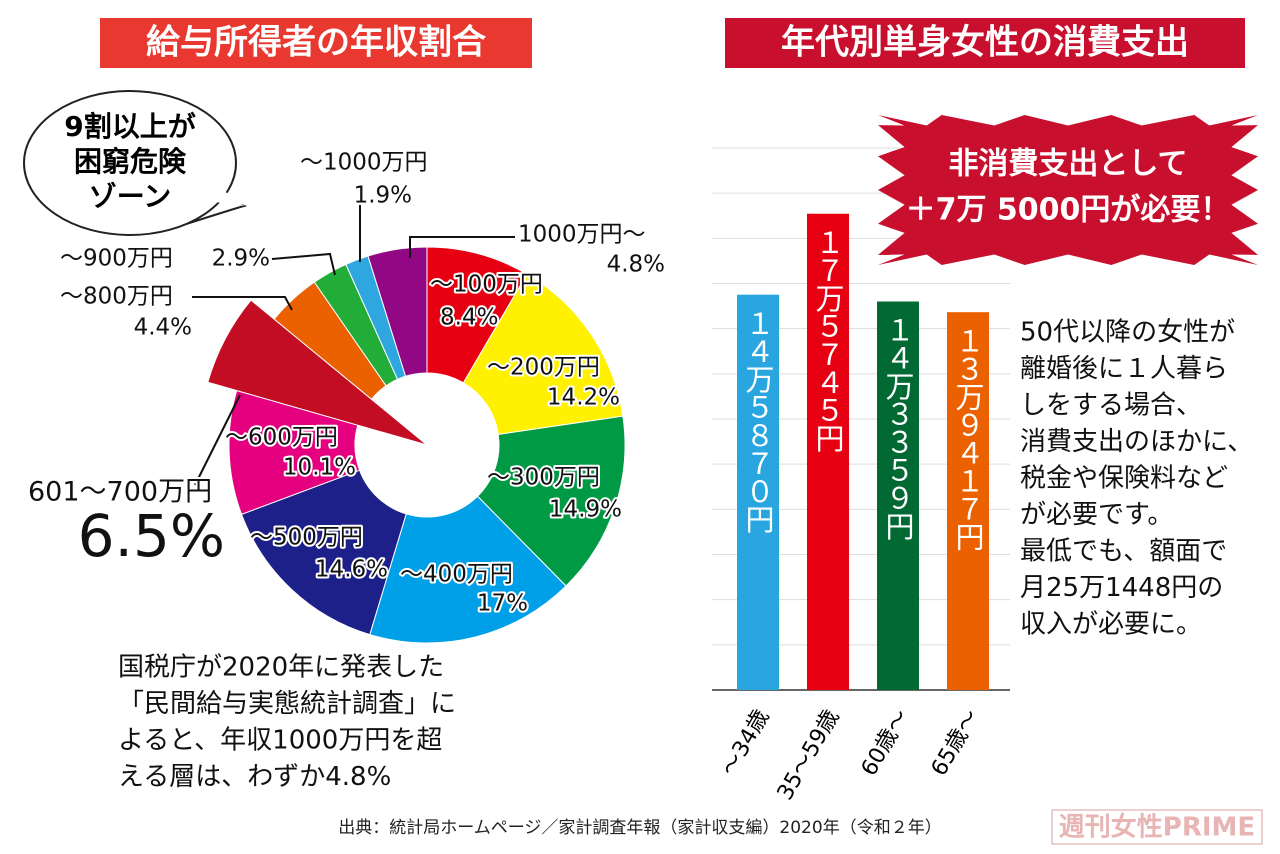  What do you see at coordinates (306, 538) in the screenshot?
I see `category-label: 〜500万円` at bounding box center [306, 538].